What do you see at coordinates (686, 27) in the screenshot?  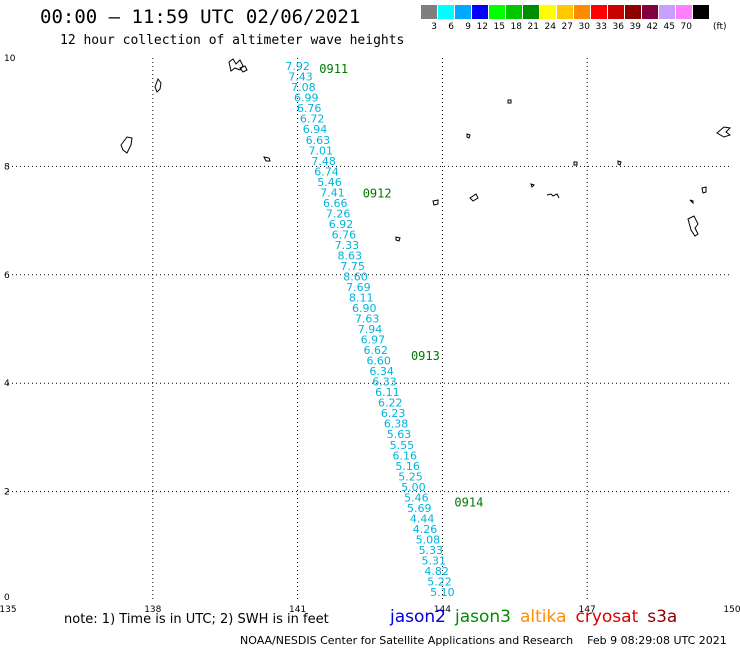 I see `scale-label: 70` at bounding box center [686, 27].